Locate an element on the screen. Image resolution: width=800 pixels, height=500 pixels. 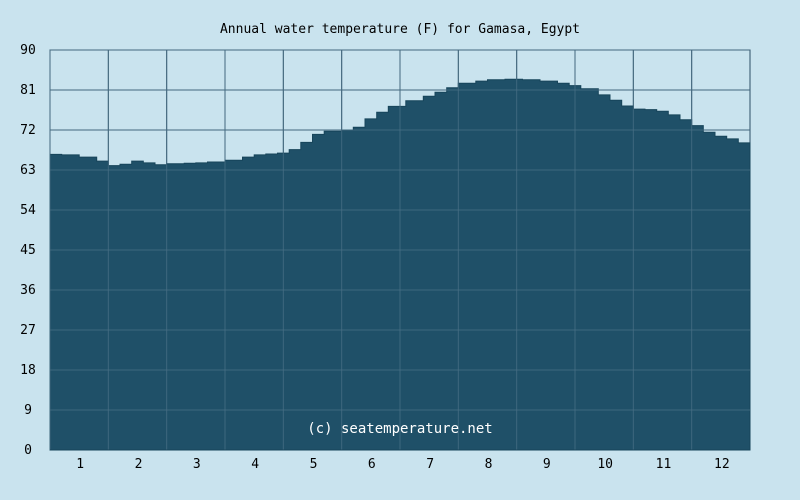
y-tick-label: 27 is located at coordinates (28, 330).